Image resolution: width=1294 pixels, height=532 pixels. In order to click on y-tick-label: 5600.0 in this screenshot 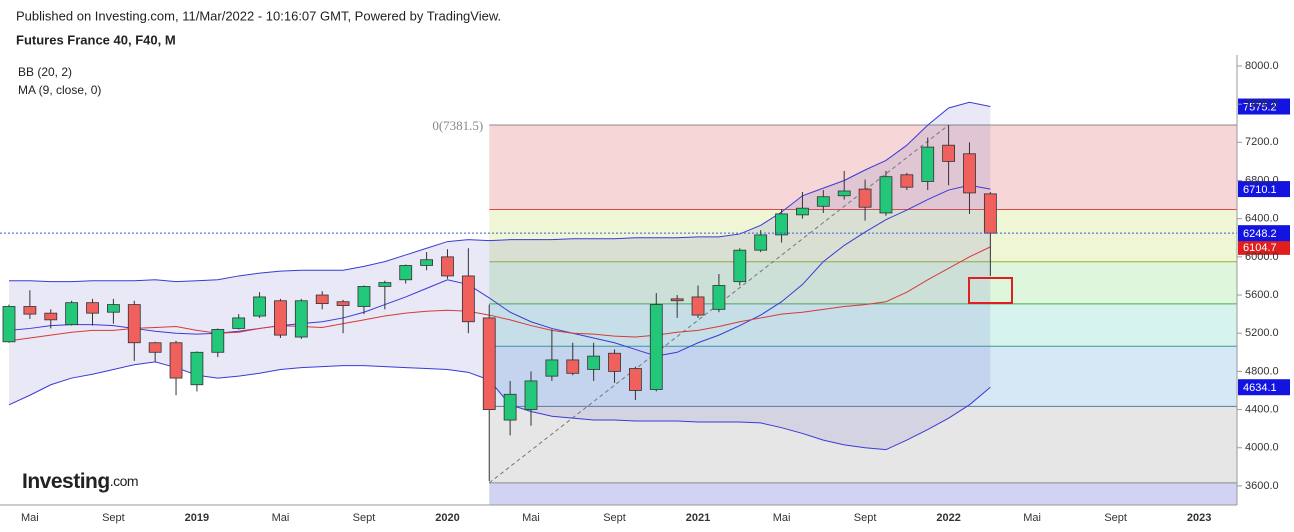, I will do `click(1262, 295)`.